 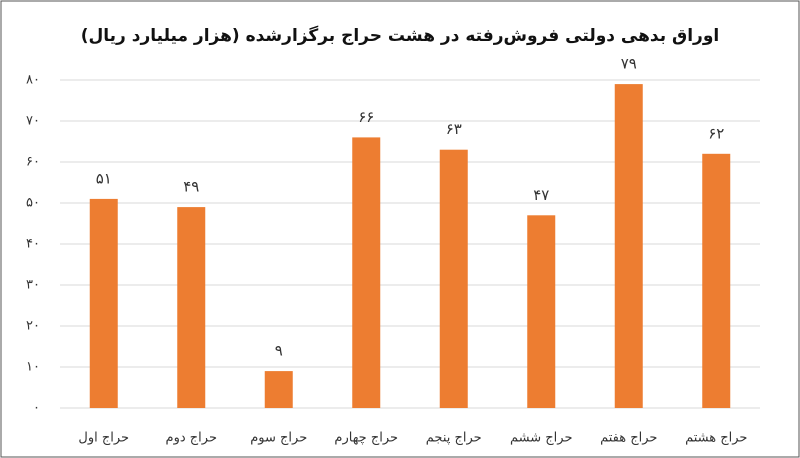 I want to click on y-tick-label: ۱۰, so click(x=33, y=367).